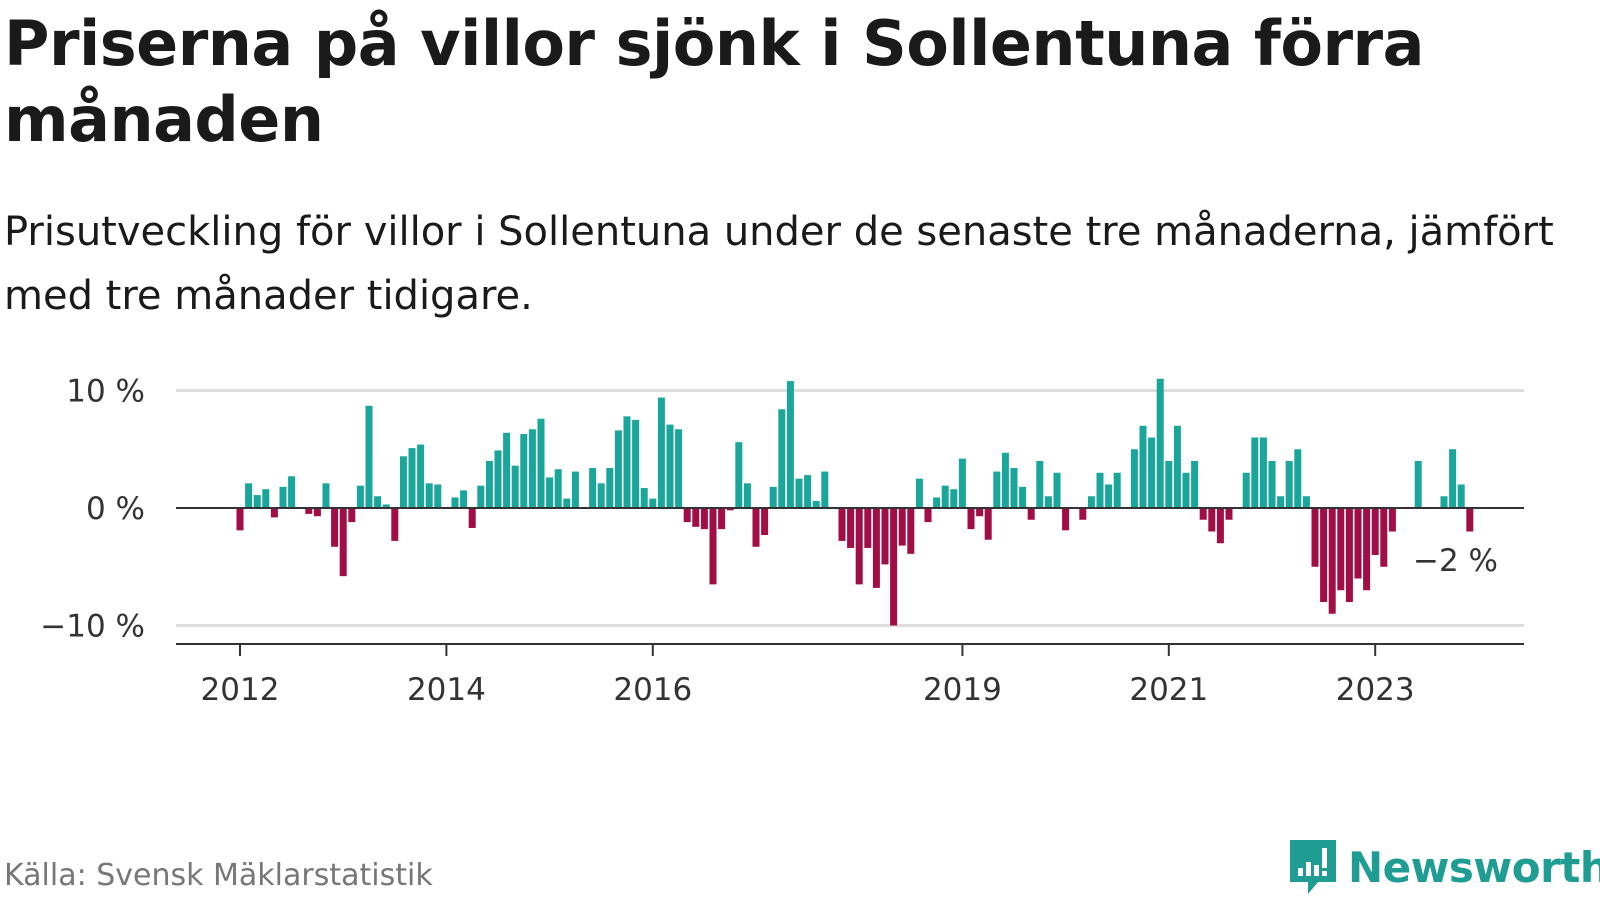 The width and height of the screenshot is (1600, 900). What do you see at coordinates (808, 676) in the screenshot?
I see `x-ticks: 2012 2014 2016 2019 2021 2023` at bounding box center [808, 676].